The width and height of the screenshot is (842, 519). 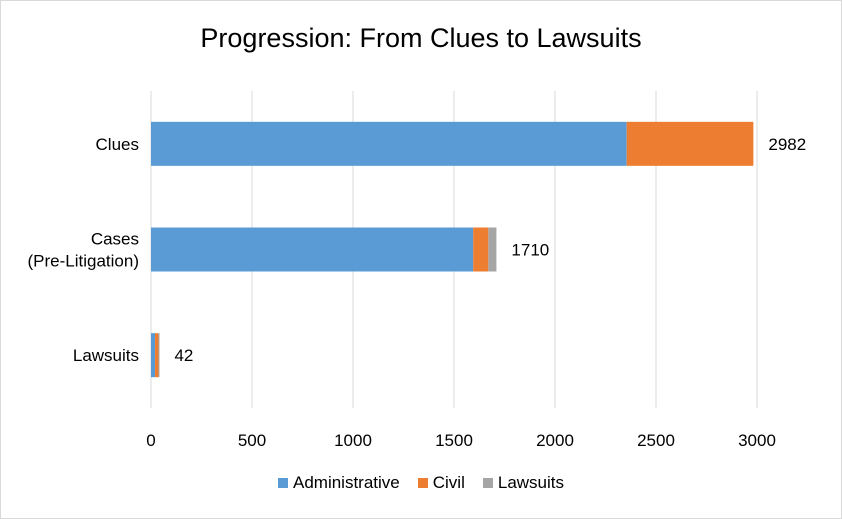 I want to click on x-tick-label-500: 500, so click(x=252, y=440).